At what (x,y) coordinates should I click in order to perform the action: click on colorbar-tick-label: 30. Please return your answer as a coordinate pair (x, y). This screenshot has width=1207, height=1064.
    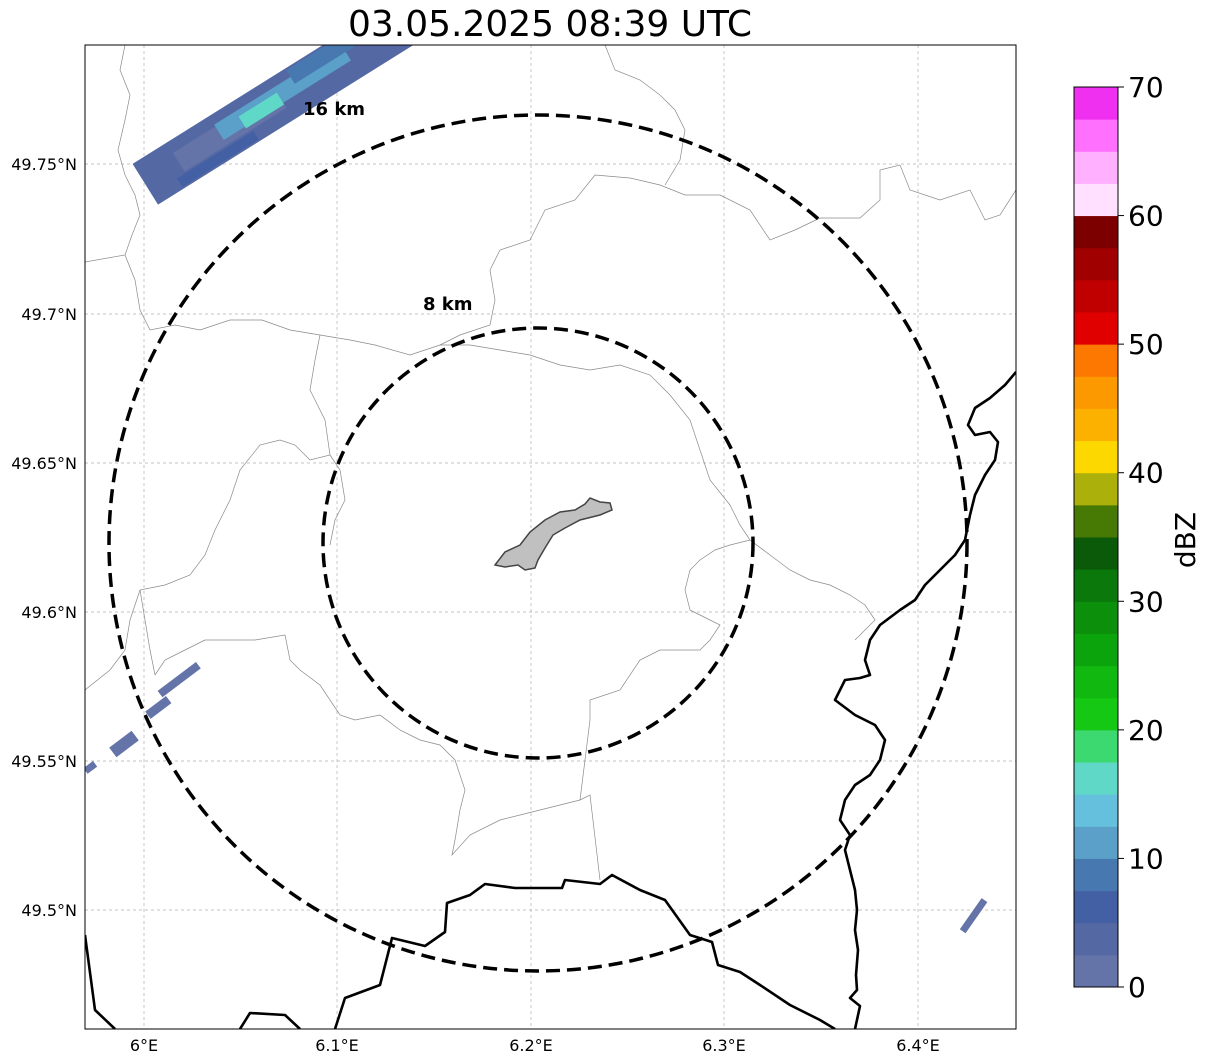
    Looking at the image, I should click on (1146, 601).